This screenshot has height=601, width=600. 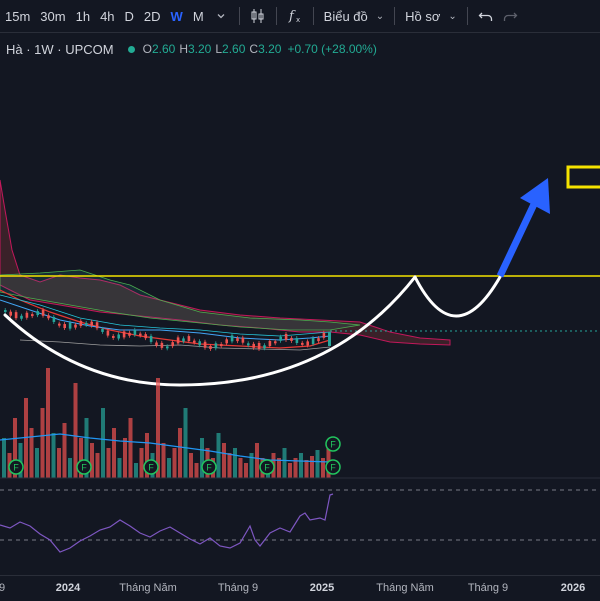 I want to click on time-axis-label: 2025, so click(x=322, y=588).